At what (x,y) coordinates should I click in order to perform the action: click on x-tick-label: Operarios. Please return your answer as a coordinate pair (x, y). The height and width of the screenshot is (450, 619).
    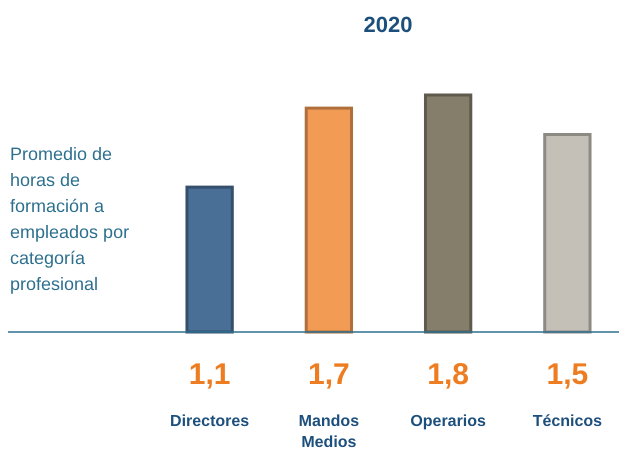
    Looking at the image, I should click on (448, 421).